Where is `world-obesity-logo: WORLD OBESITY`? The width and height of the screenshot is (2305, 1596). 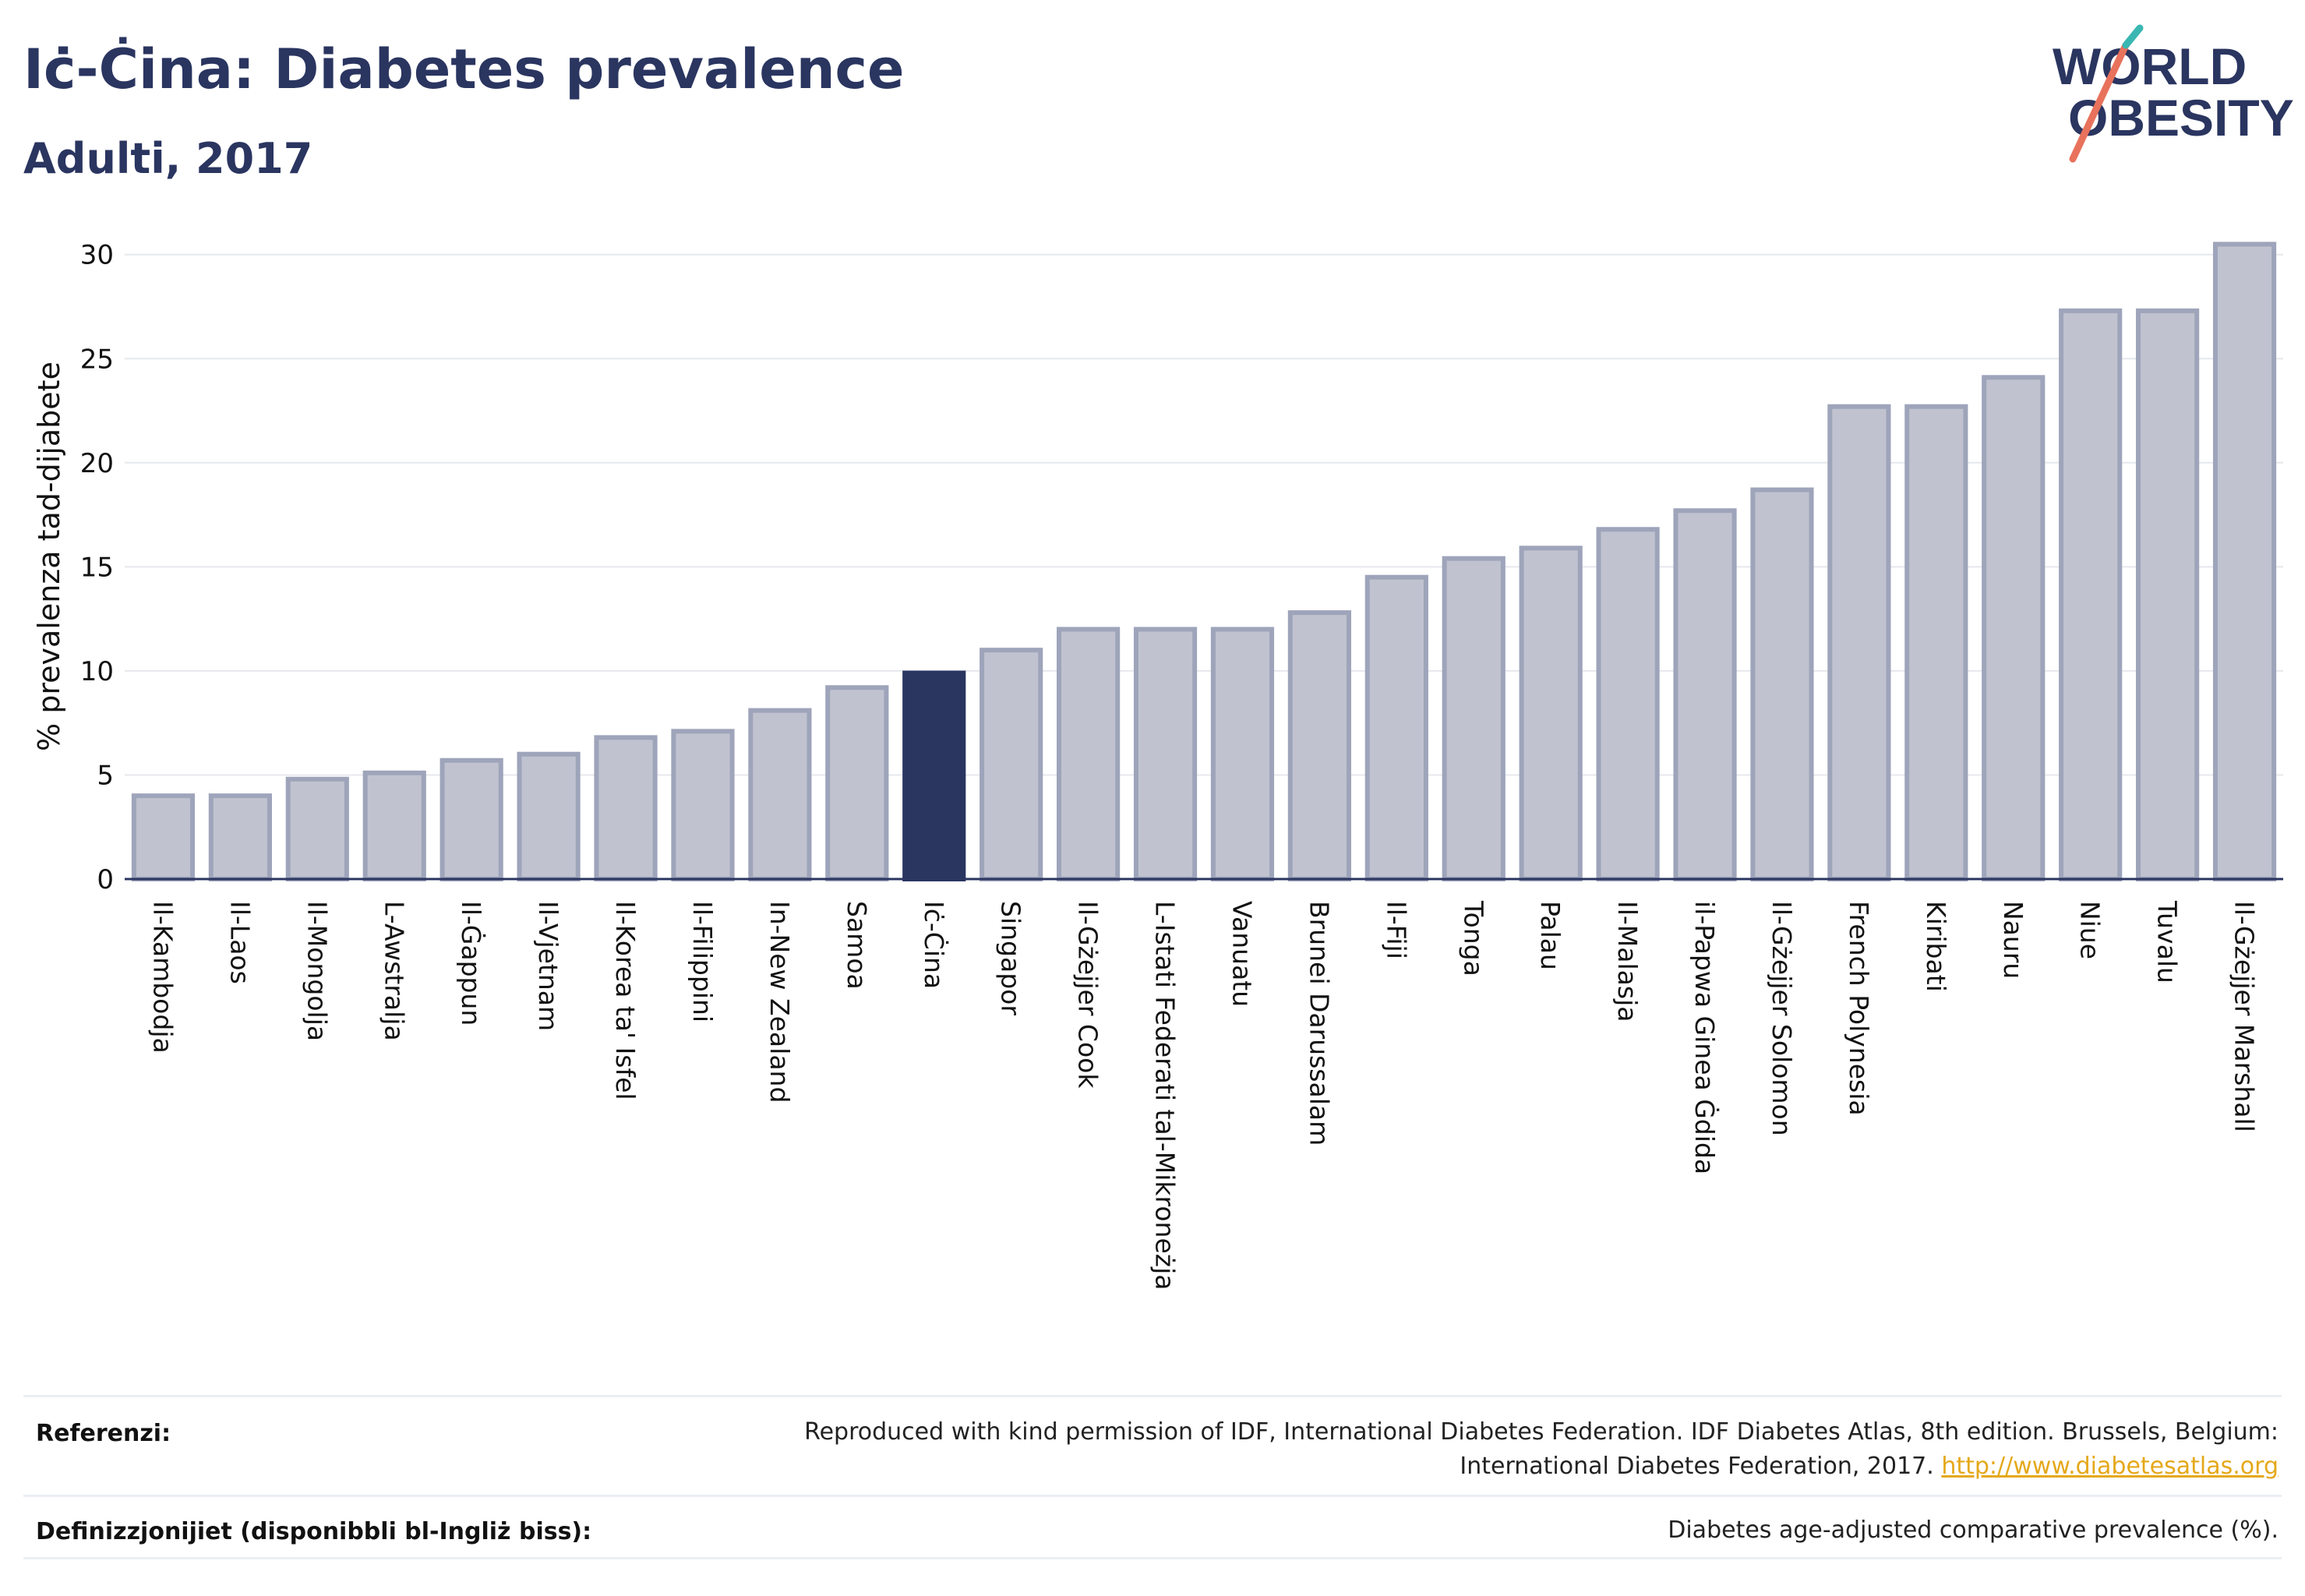
world-obesity-logo: WORLD OBESITY is located at coordinates (2173, 93).